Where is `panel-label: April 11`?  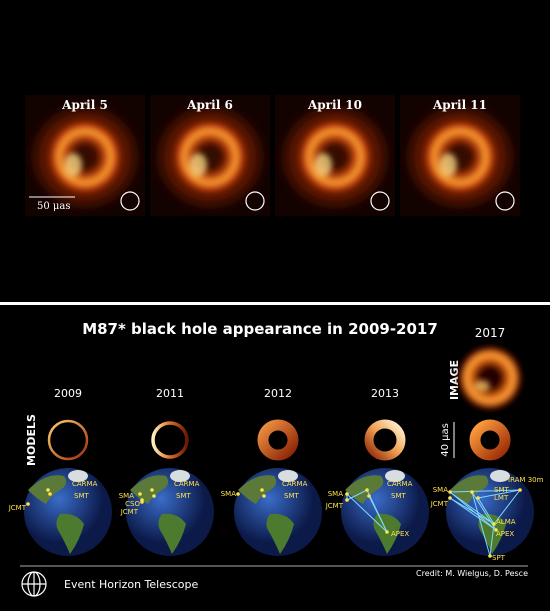
panel-label: April 11 is located at coordinates (459, 105).